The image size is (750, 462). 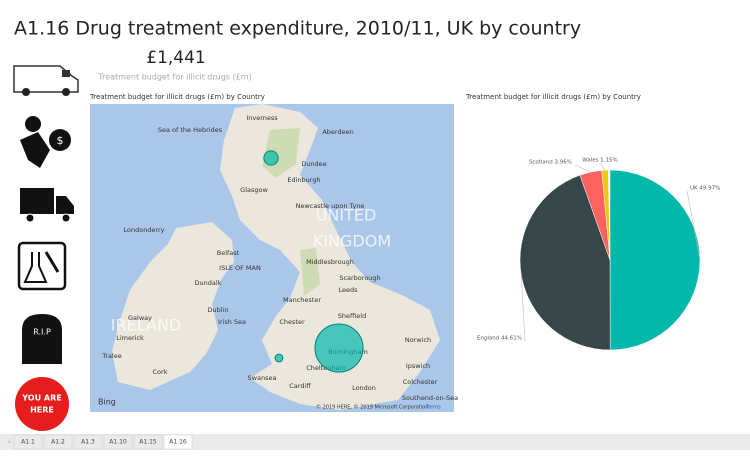 I want to click on map-label: Sea of the Hebrides, so click(x=190, y=130).